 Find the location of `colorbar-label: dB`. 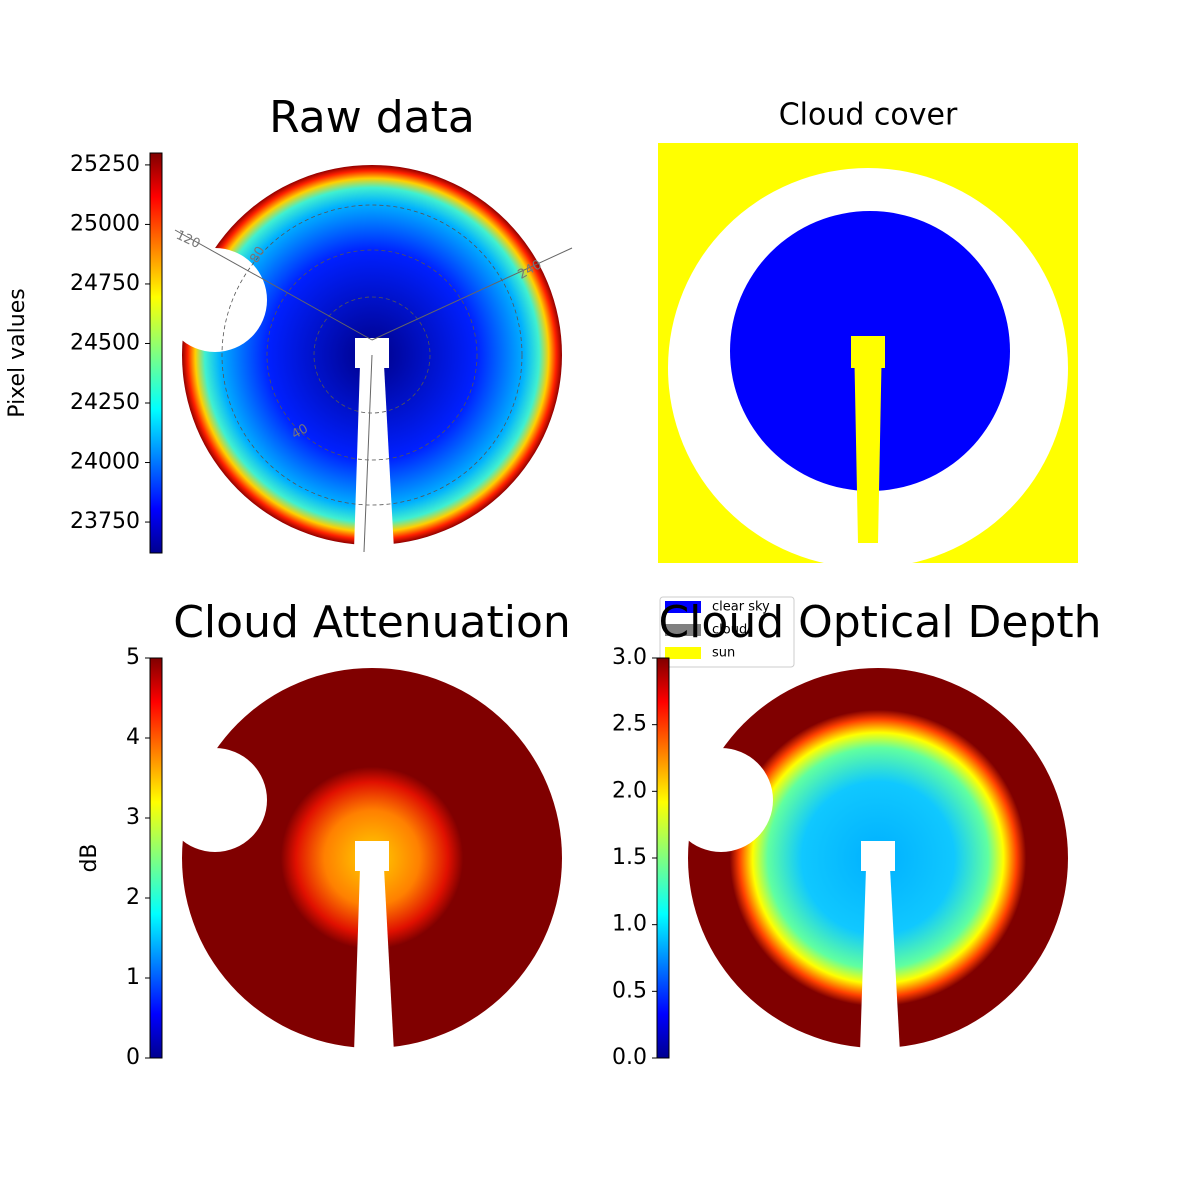

colorbar-label: dB is located at coordinates (89, 857).